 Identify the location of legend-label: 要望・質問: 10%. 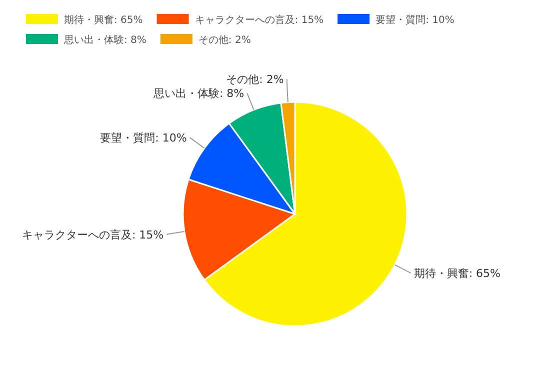
(415, 20).